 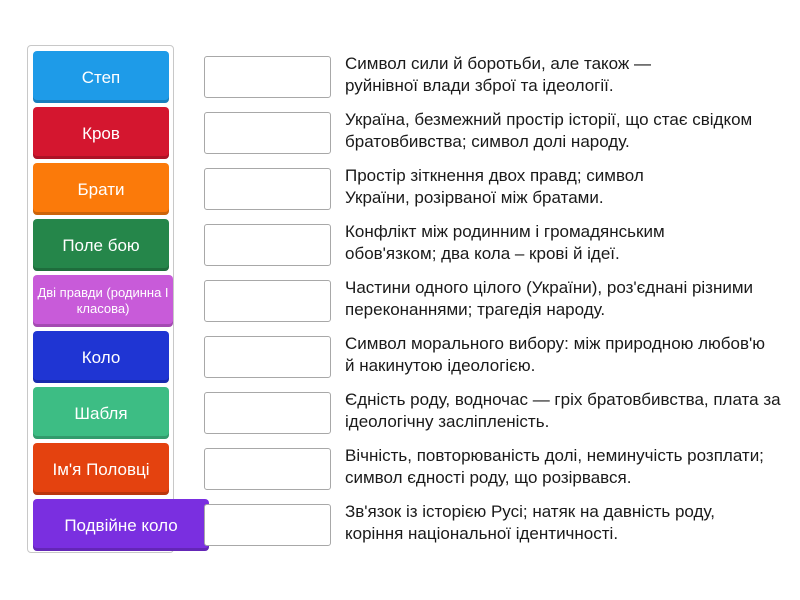 What do you see at coordinates (101, 189) in the screenshot?
I see `draggable-tile: Брати` at bounding box center [101, 189].